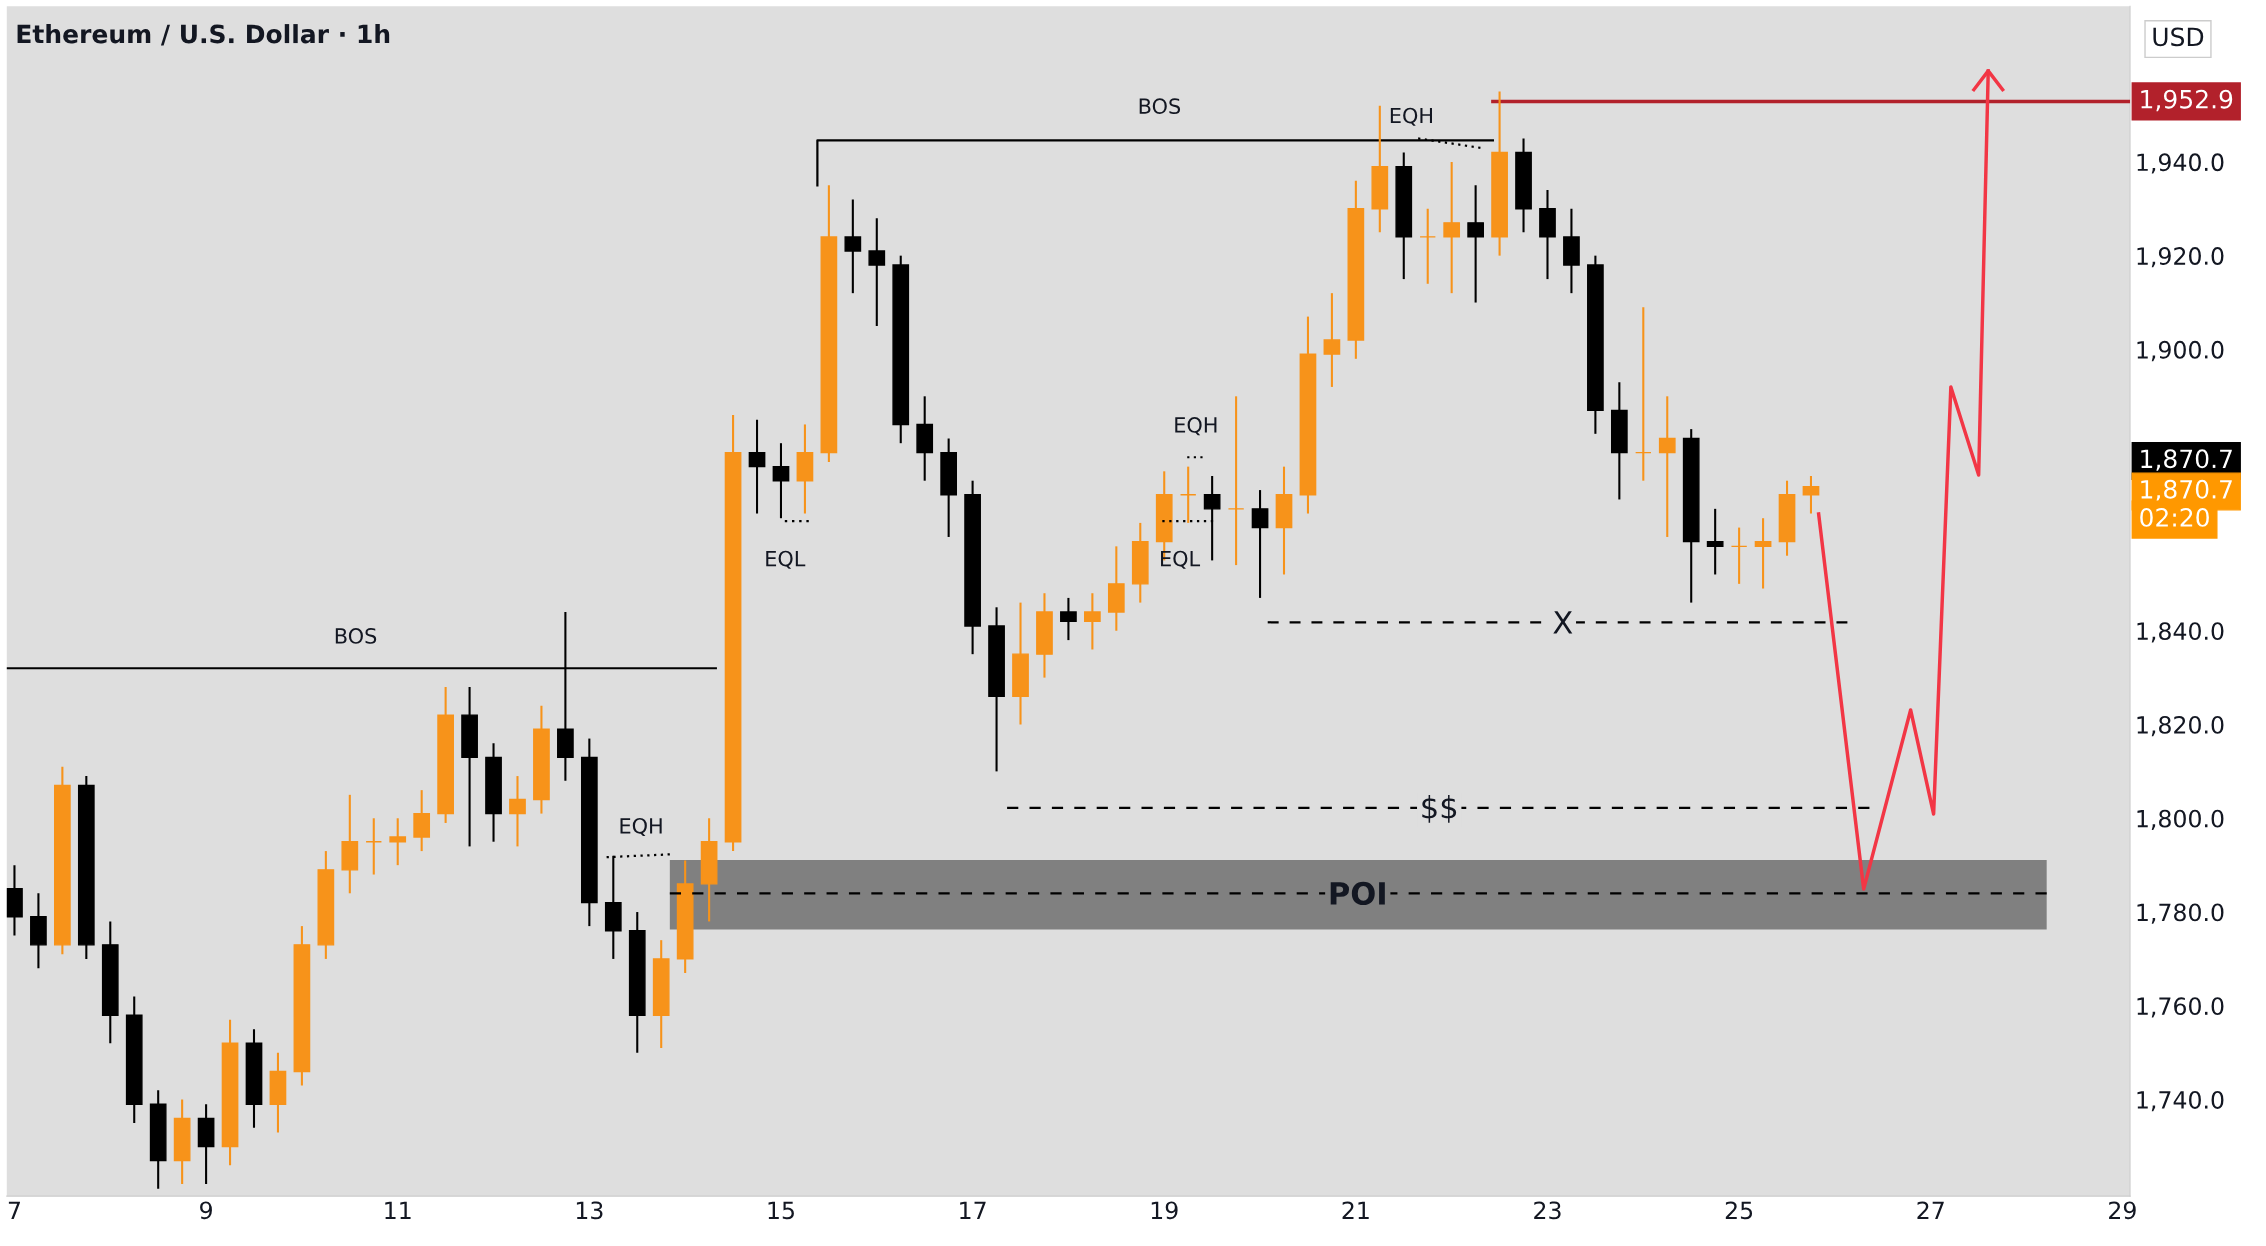 The width and height of the screenshot is (2266, 1246). I want to click on x-tick-label: 29, so click(2122, 1210).